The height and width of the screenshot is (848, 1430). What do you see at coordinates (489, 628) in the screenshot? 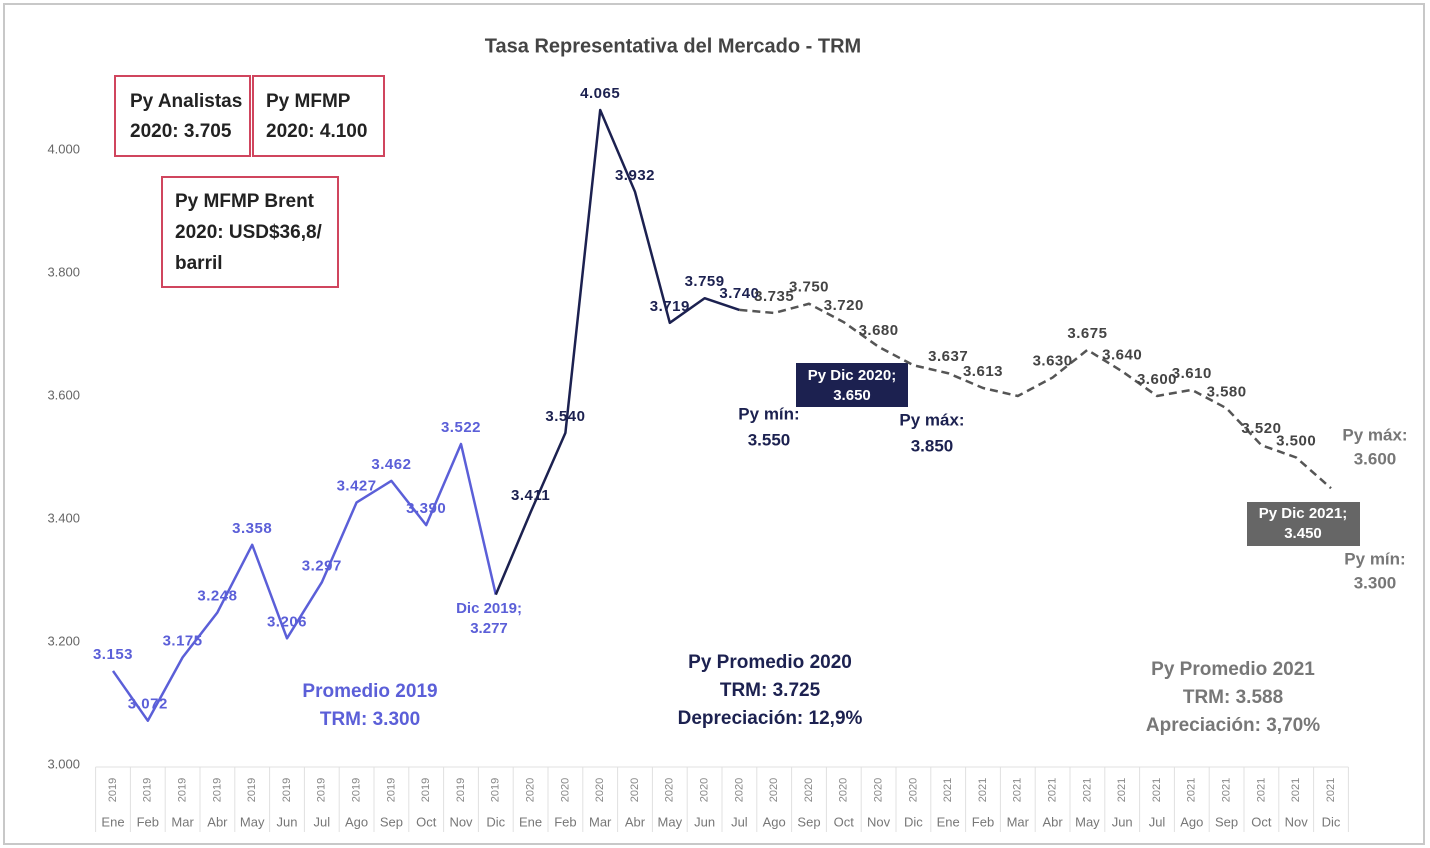
I see `annotation-text: 3.277` at bounding box center [489, 628].